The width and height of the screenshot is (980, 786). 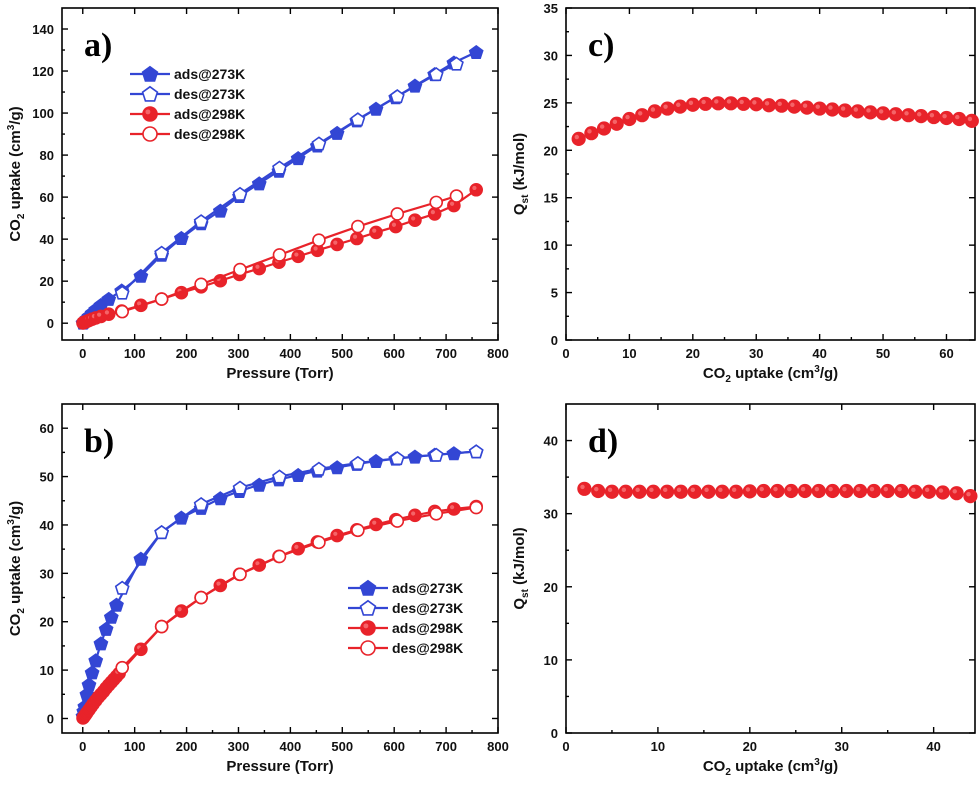 I want to click on y-tick-label: 10, so click(x=551, y=245).